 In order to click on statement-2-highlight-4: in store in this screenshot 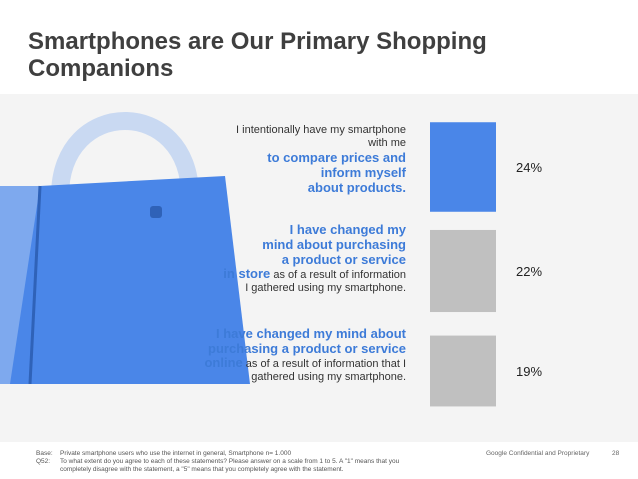, I will do `click(247, 273)`.